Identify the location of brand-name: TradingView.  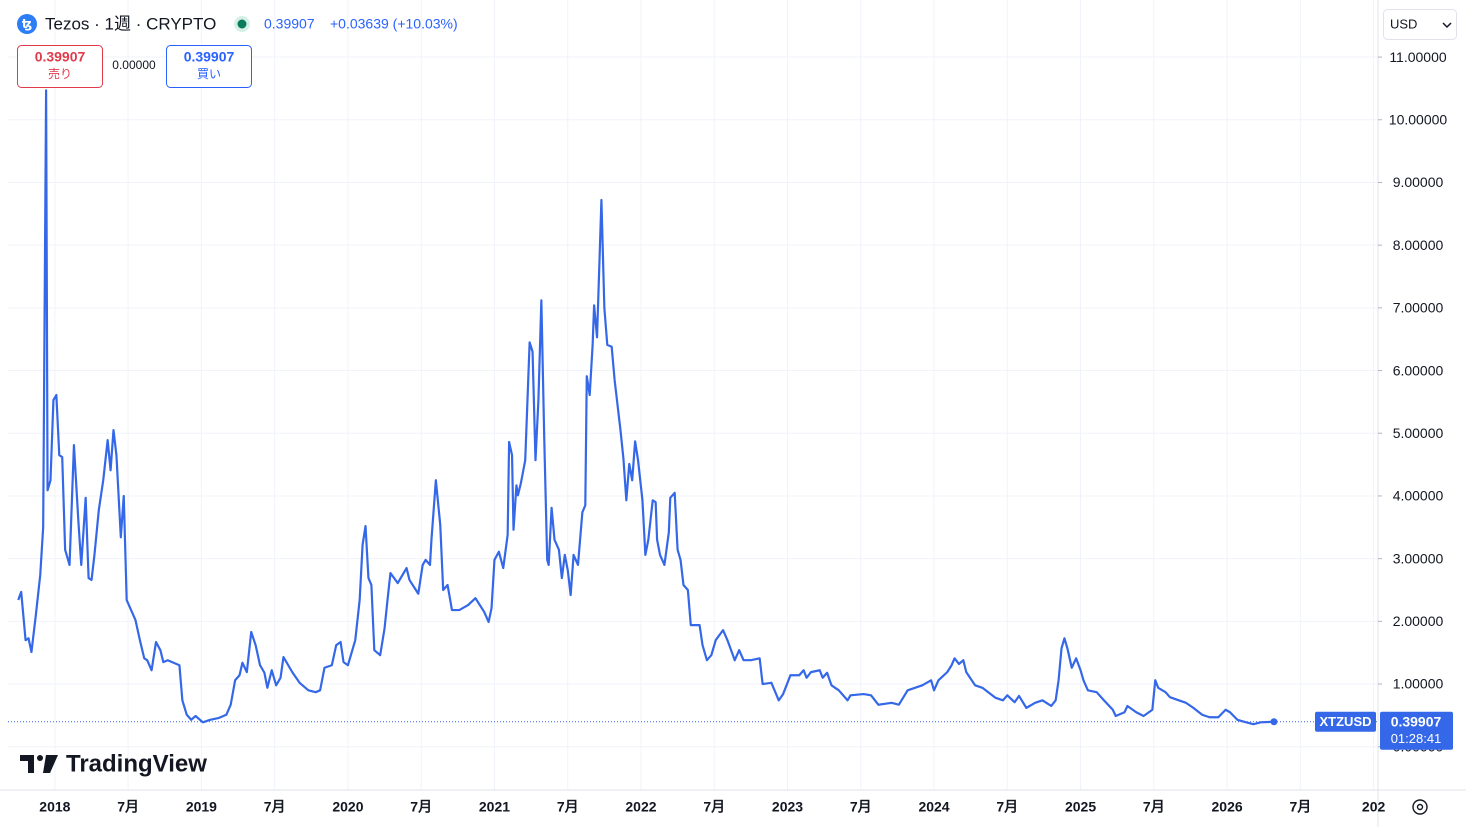
(136, 763).